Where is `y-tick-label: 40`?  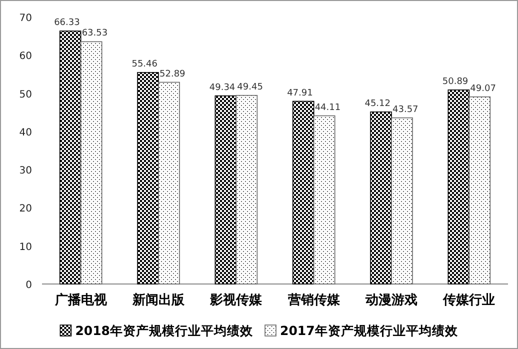
y-tick-label: 40 is located at coordinates (25, 132).